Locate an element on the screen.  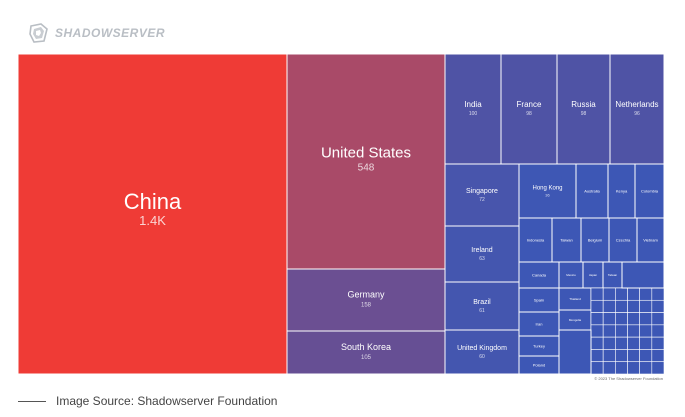
treemap-label: China is located at coordinates (153, 201).